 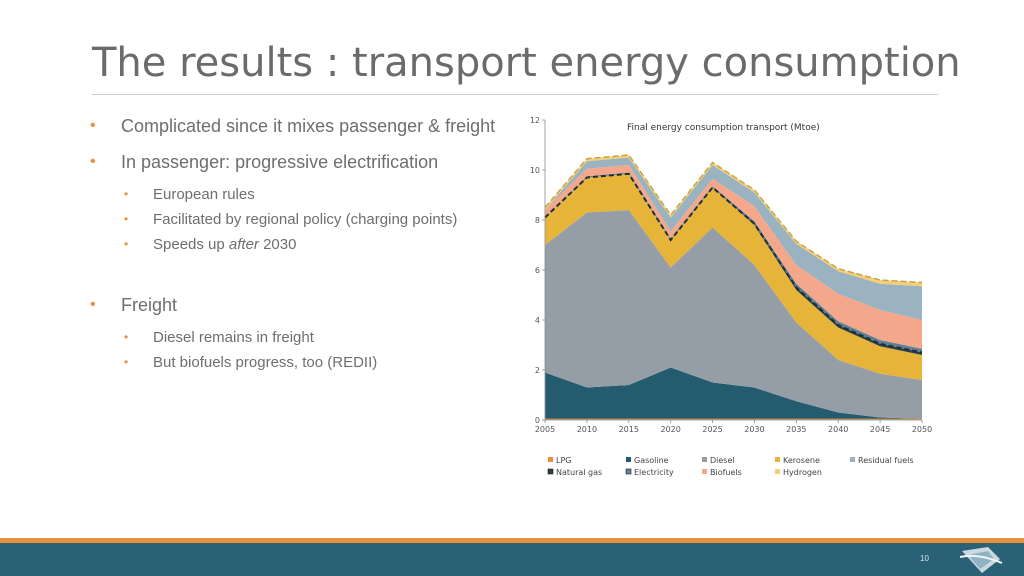 I want to click on x-tick-label: 2040, so click(x=838, y=429).